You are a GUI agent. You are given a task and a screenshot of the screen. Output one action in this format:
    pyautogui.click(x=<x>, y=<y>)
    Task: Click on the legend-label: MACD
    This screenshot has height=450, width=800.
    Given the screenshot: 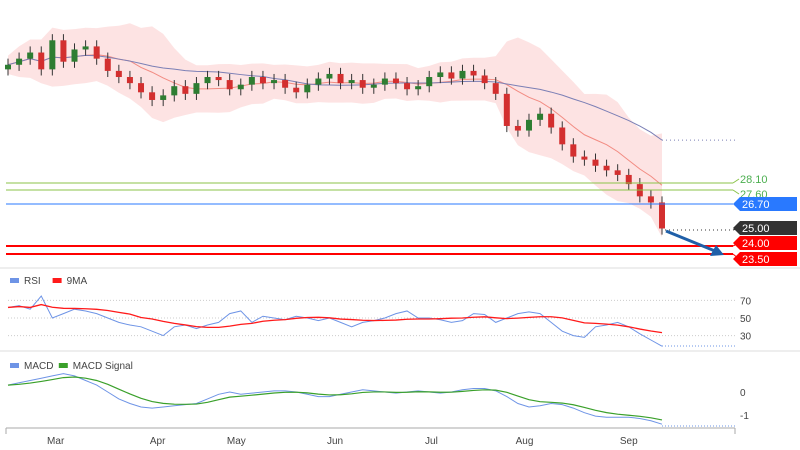 What is the action you would take?
    pyautogui.click(x=38, y=366)
    